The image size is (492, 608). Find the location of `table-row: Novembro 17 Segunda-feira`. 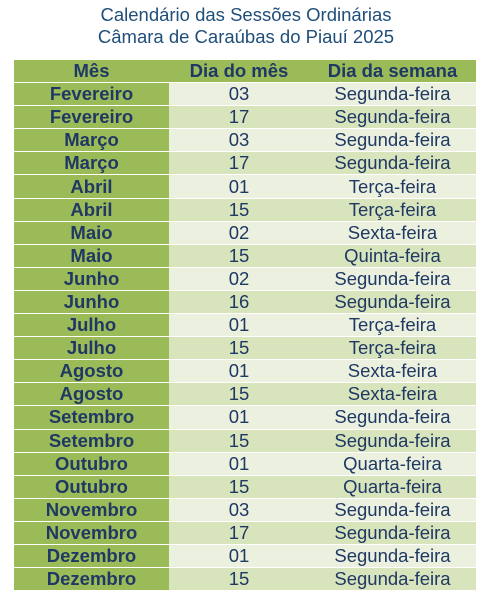

table-row: Novembro 17 Segunda-feira is located at coordinates (245, 533).